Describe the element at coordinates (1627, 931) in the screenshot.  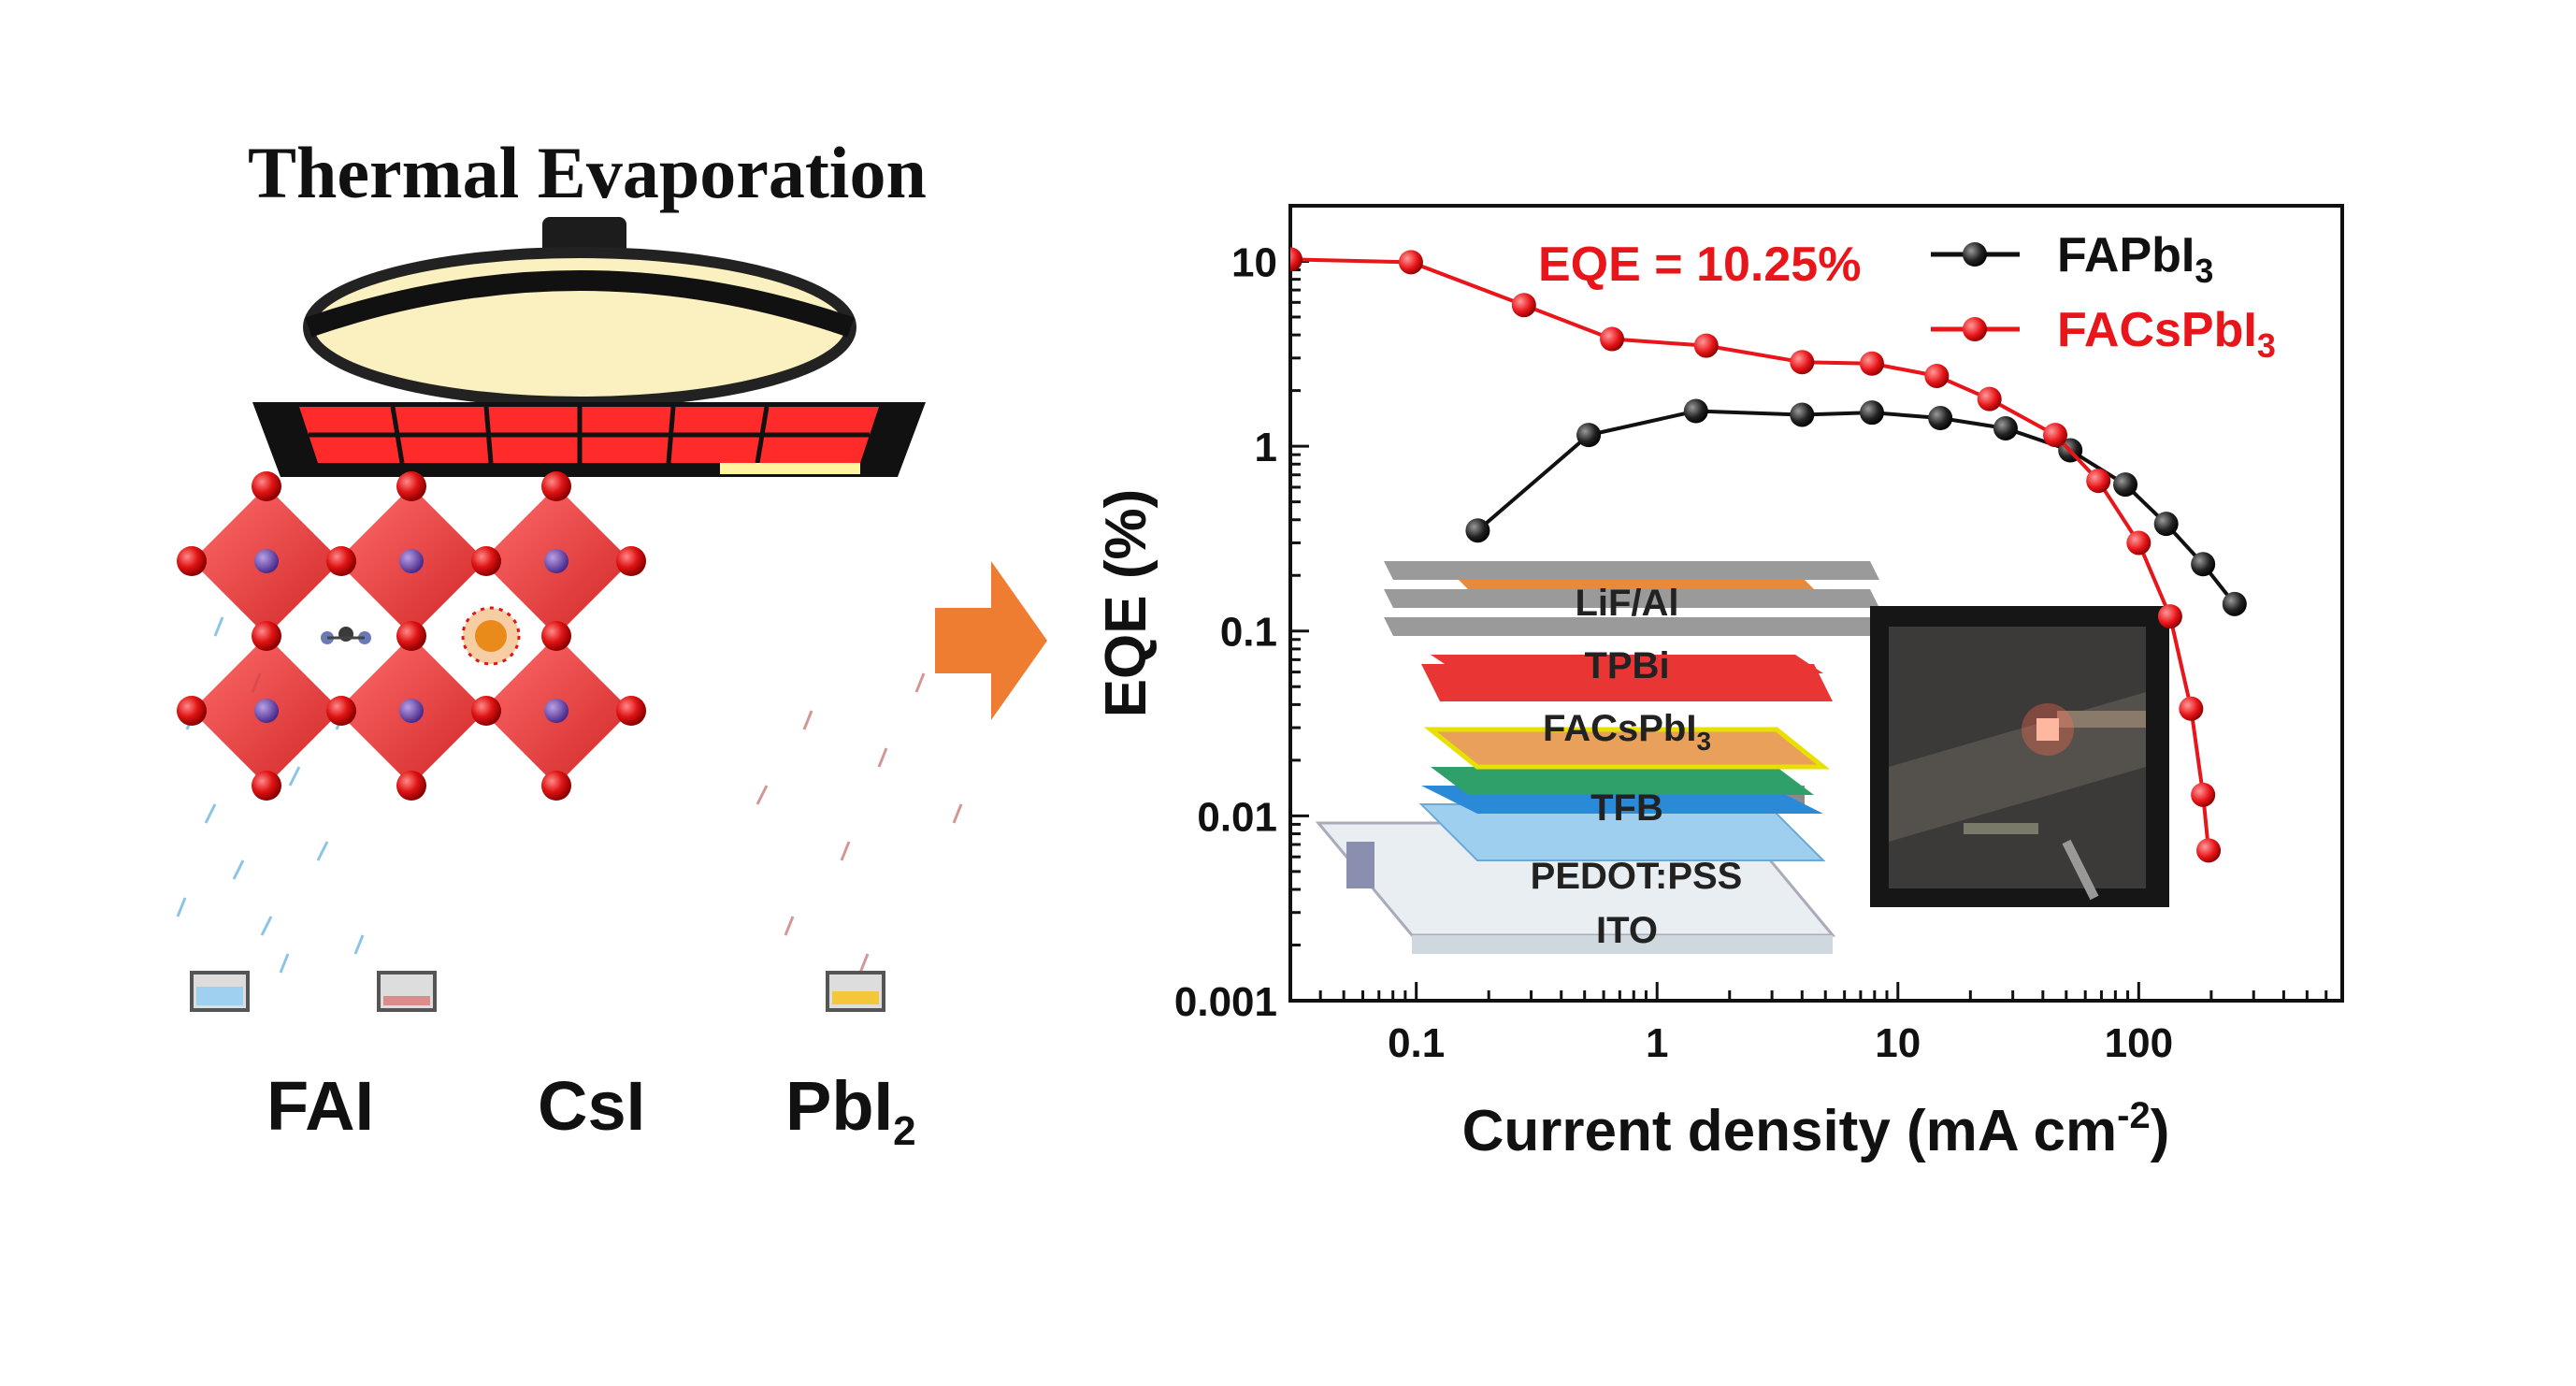
I see `layer-label-ito: ITO` at that location.